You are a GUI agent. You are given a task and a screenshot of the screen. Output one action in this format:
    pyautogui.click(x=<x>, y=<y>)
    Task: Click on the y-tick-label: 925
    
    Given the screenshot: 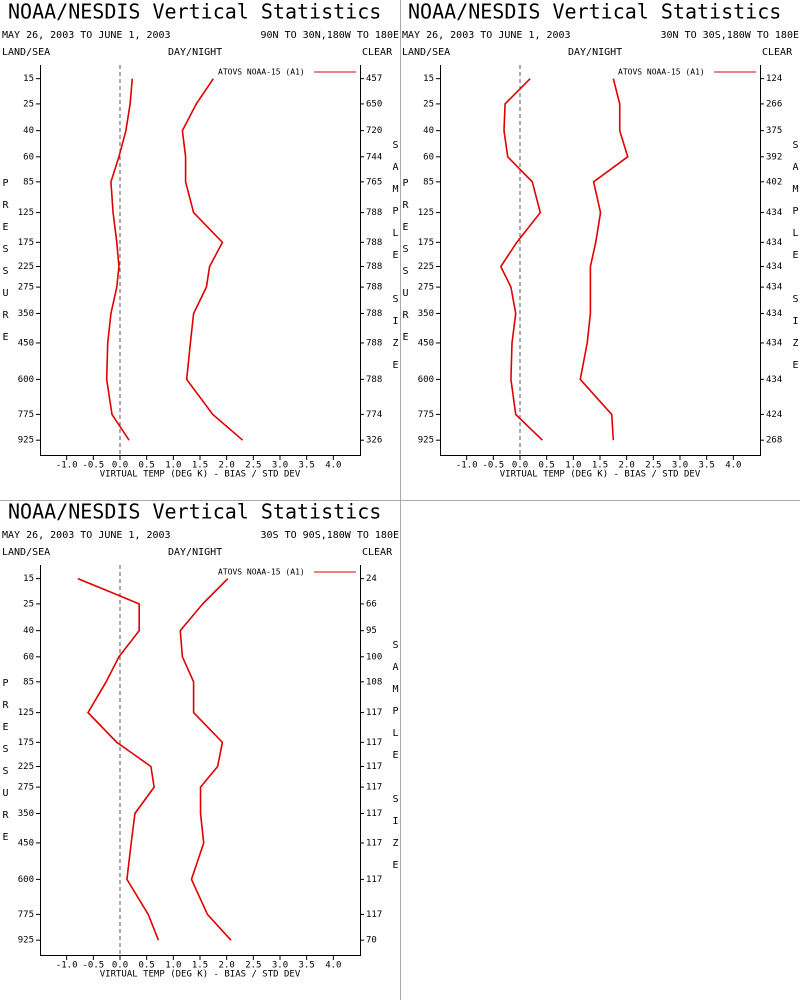 What is the action you would take?
    pyautogui.click(x=26, y=941)
    